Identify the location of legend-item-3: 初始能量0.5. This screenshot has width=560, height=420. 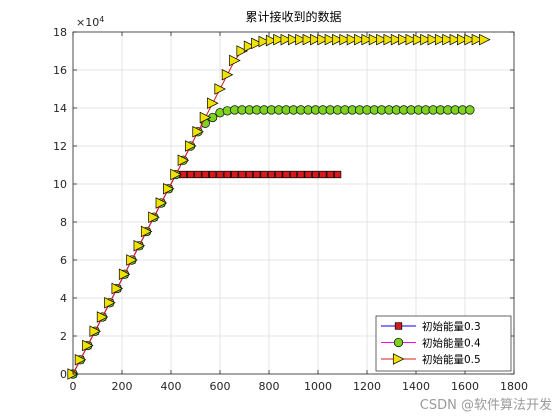
(431, 359).